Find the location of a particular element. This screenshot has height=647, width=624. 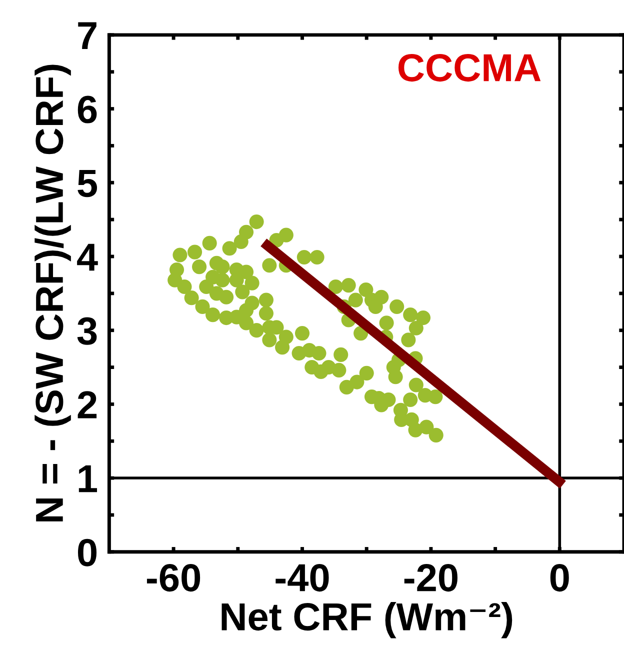

annotation: CCCMA is located at coordinates (469, 68).